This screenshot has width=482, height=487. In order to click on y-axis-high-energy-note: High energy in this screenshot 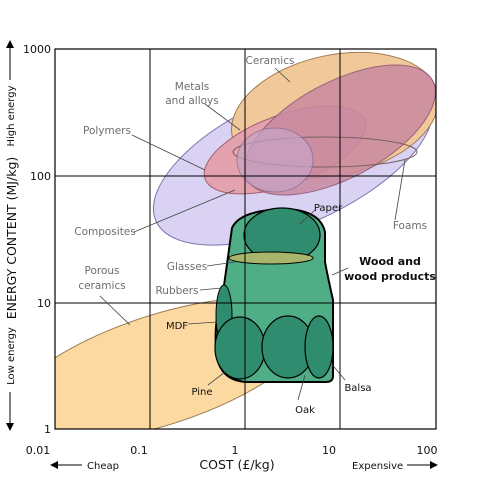, I will do `click(11, 115)`.